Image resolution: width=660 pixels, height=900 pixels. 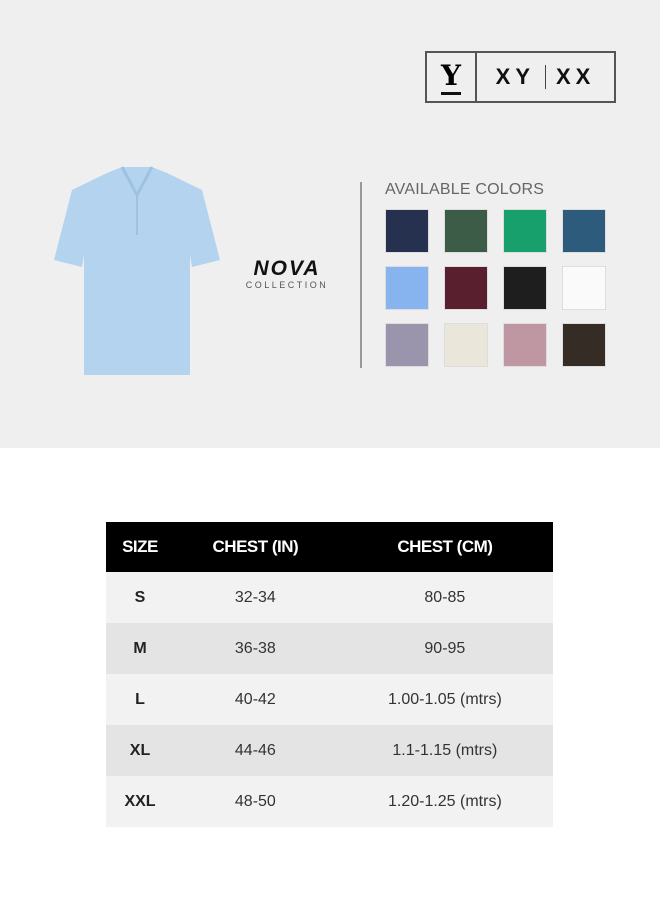 What do you see at coordinates (255, 699) in the screenshot?
I see `table-cell: 40-42` at bounding box center [255, 699].